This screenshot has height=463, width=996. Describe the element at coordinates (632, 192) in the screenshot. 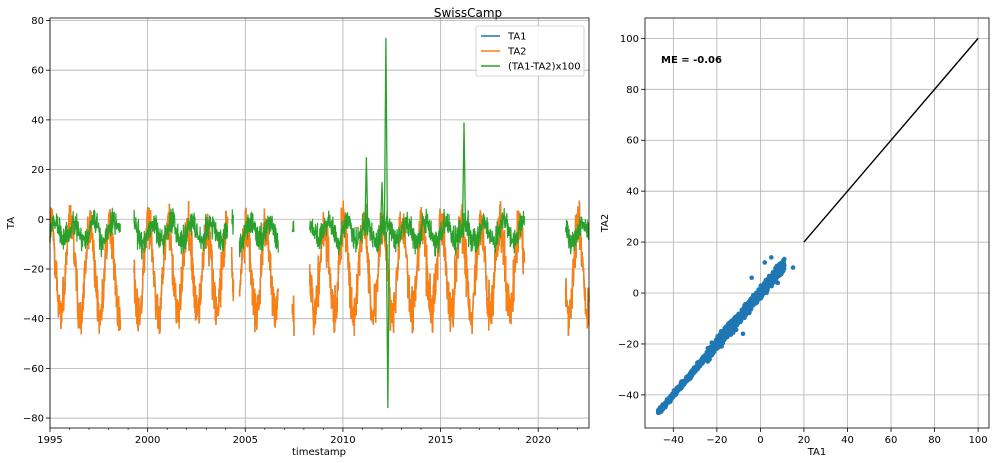

I see `scatter-y-tick-label: 40` at that location.